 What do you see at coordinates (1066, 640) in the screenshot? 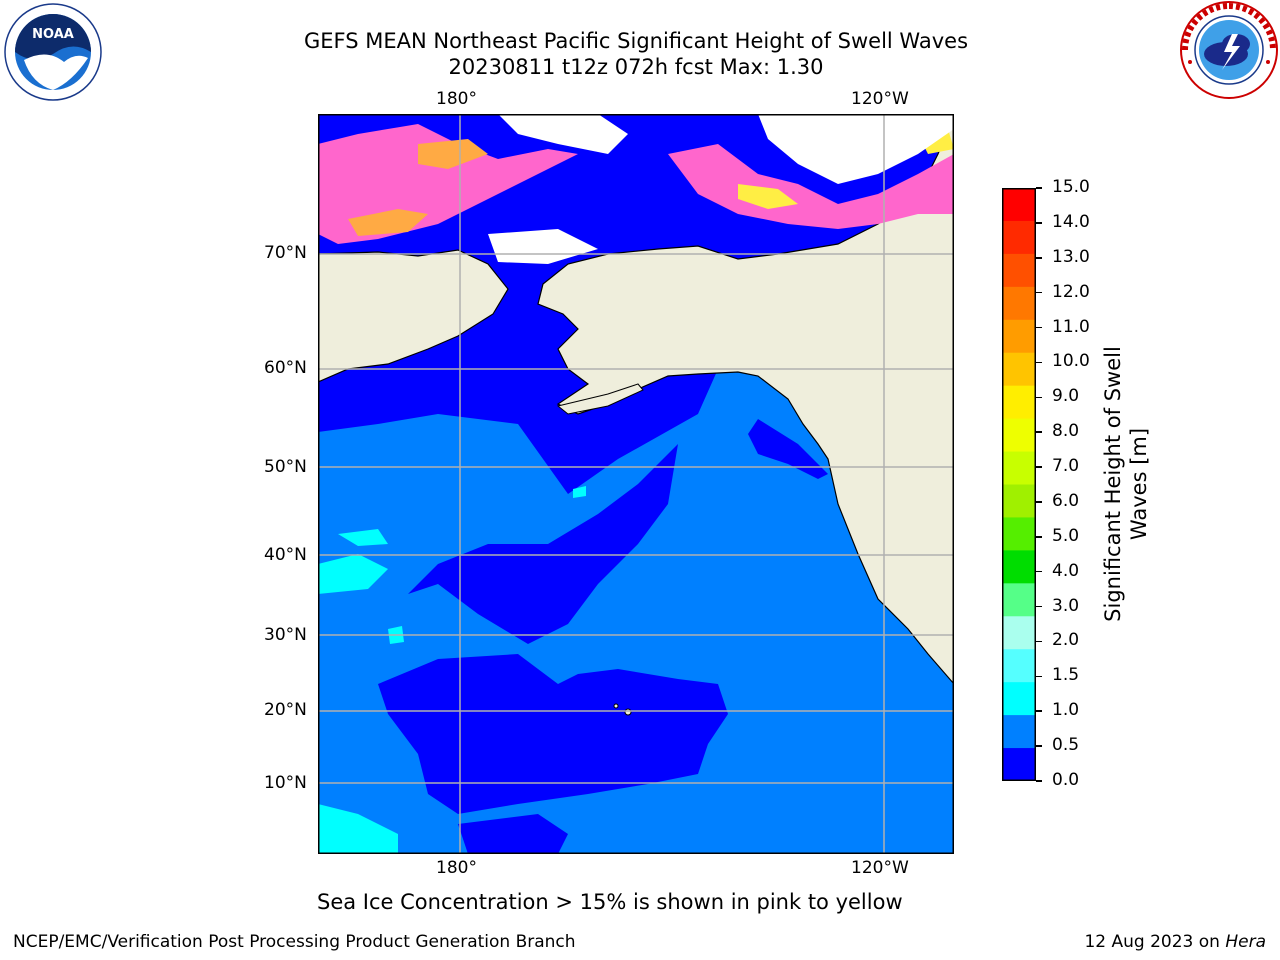
I see `colorbar-tick-label: 2.0` at bounding box center [1066, 640].